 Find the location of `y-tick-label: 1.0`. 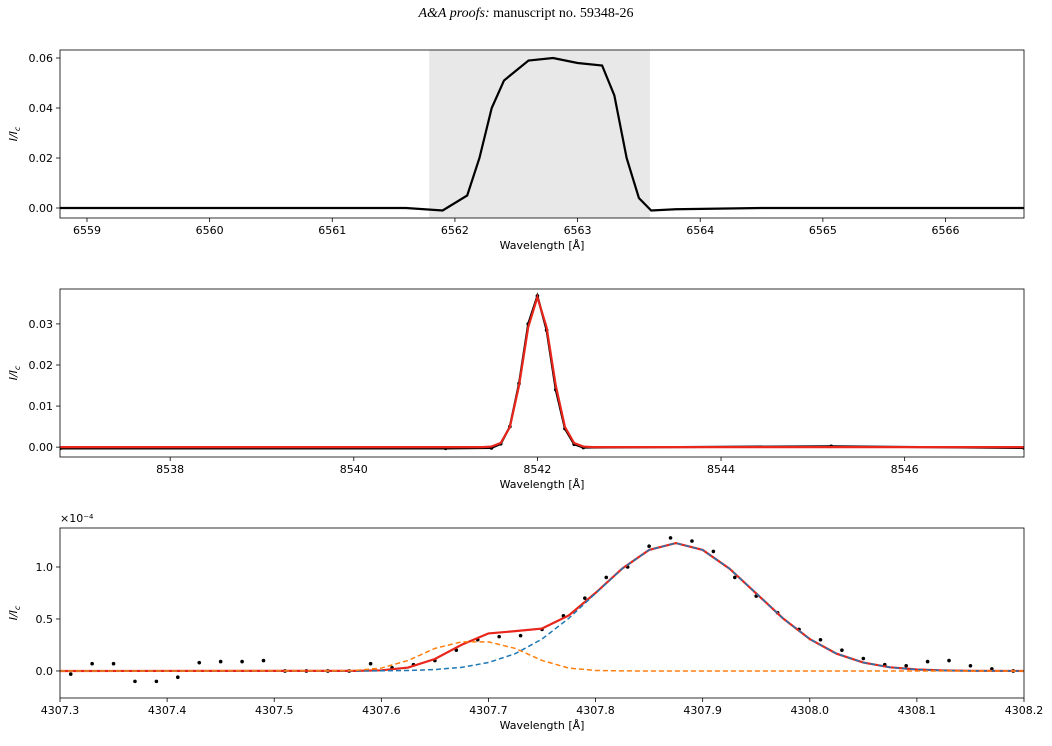

y-tick-label: 1.0 is located at coordinates (45, 567).